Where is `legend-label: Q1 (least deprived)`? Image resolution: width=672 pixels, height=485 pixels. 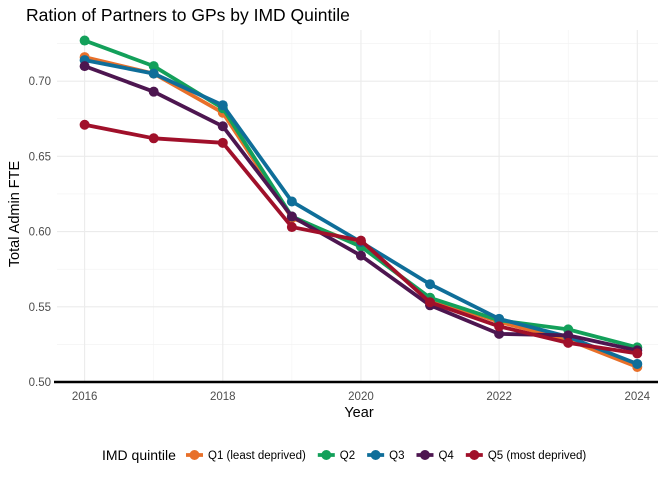 legend-label: Q1 (least deprived) is located at coordinates (257, 456).